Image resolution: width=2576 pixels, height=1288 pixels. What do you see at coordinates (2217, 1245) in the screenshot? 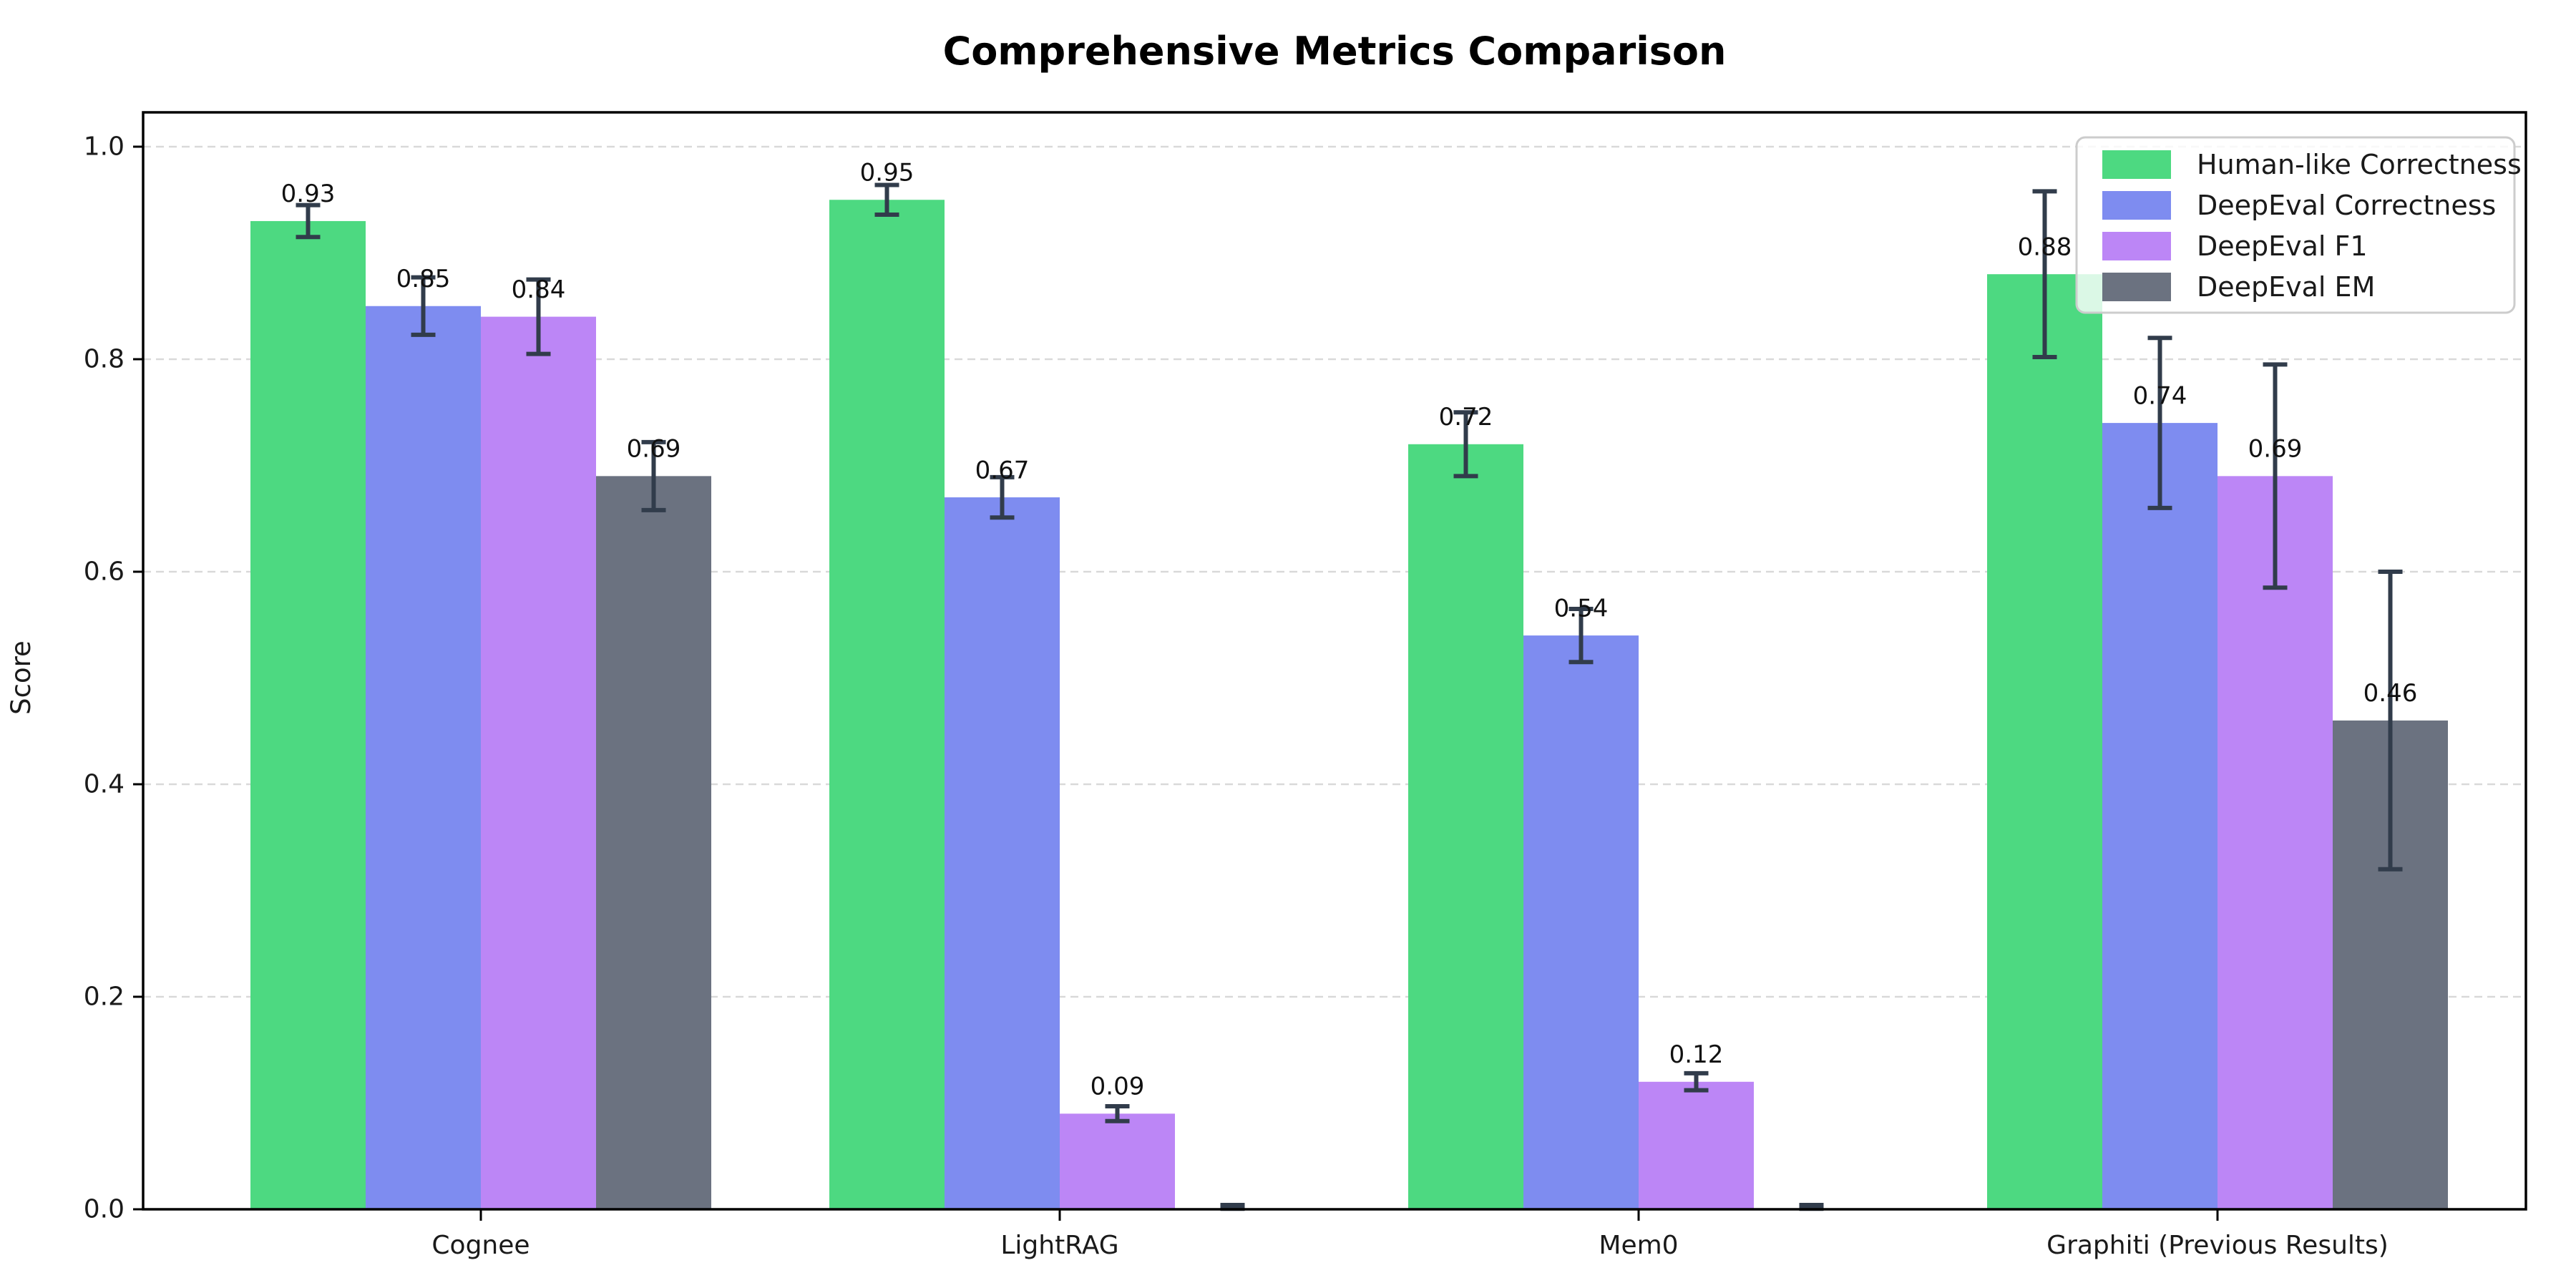
I see `x-tick-label-graphiti-previous-results: Graphiti (Previous Results)` at bounding box center [2217, 1245].